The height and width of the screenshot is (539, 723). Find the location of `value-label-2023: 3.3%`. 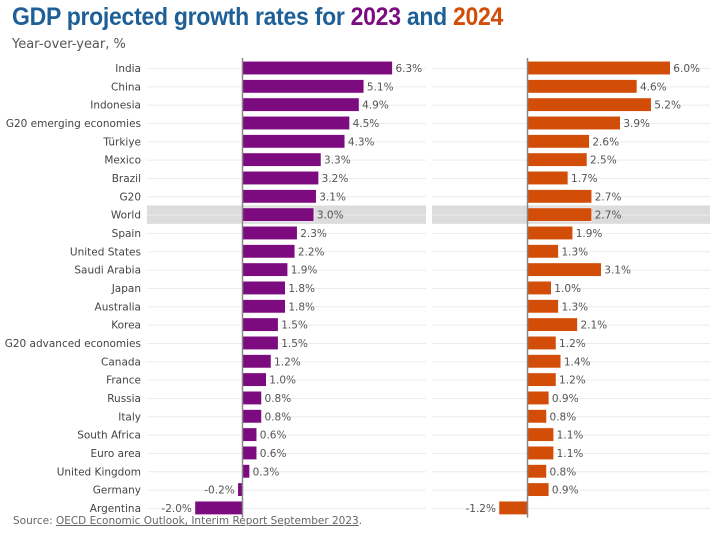

value-label-2023: 3.3% is located at coordinates (337, 161).